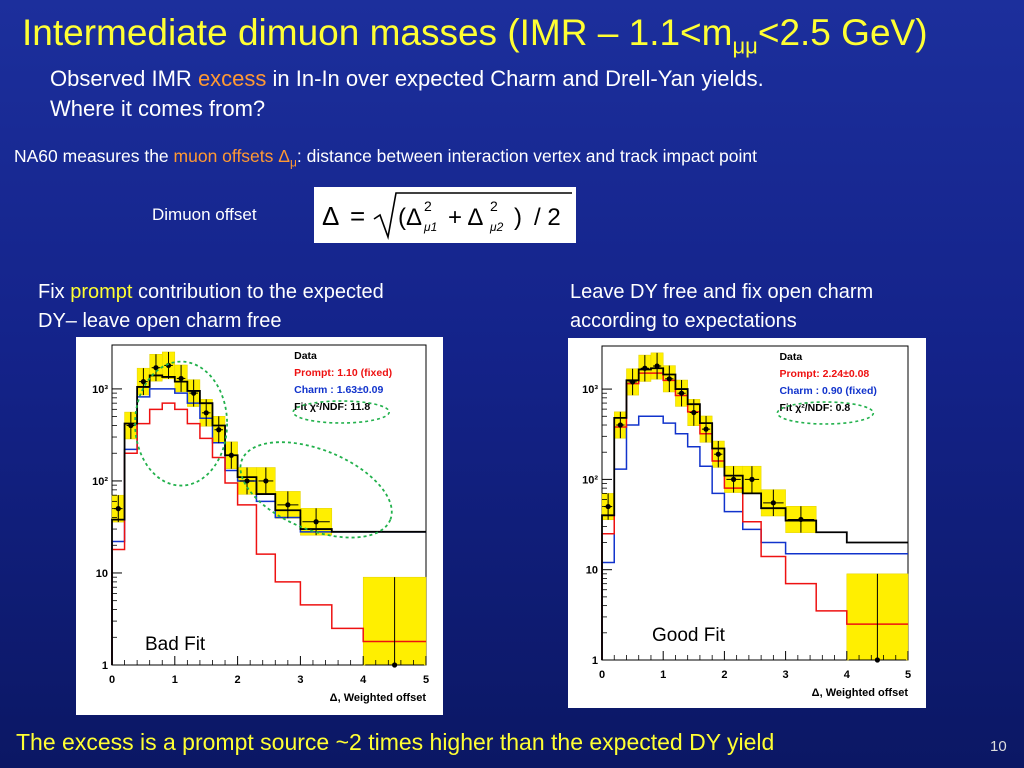 This screenshot has height=768, width=1024. Describe the element at coordinates (998, 746) in the screenshot. I see `page-number: 10` at that location.